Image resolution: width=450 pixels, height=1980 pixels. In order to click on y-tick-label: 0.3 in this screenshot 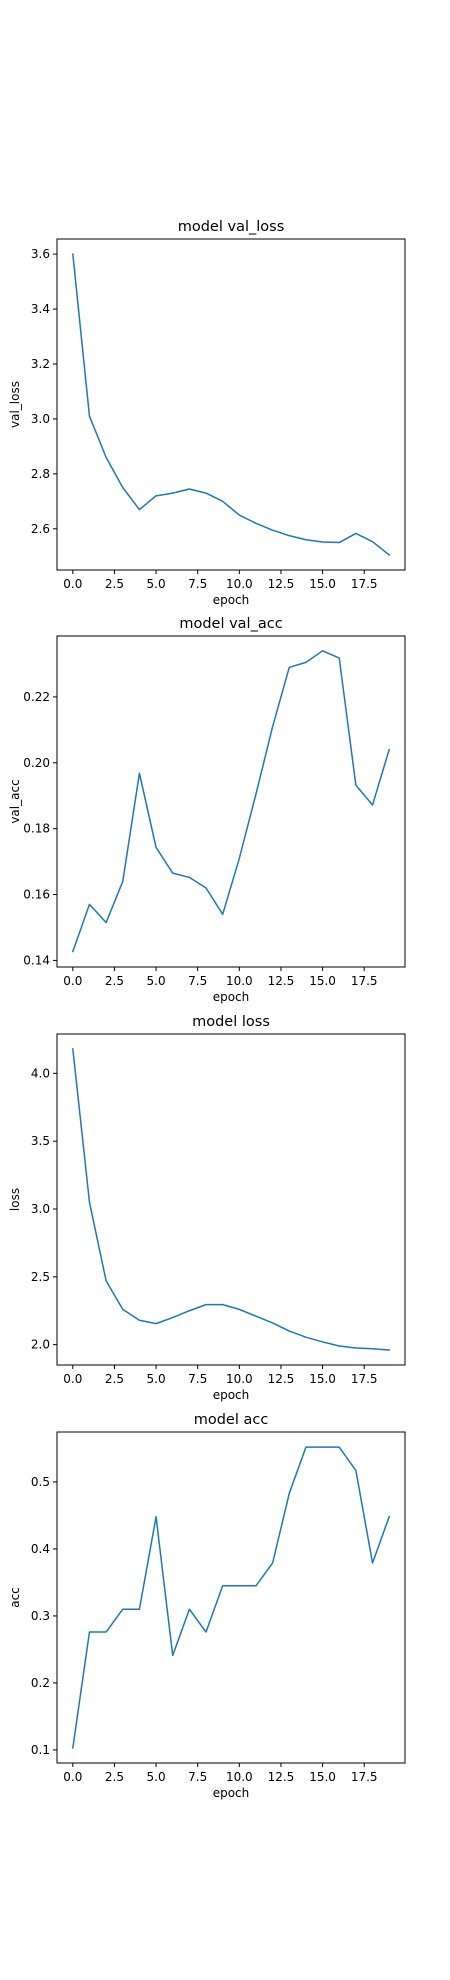, I will do `click(40, 1616)`.